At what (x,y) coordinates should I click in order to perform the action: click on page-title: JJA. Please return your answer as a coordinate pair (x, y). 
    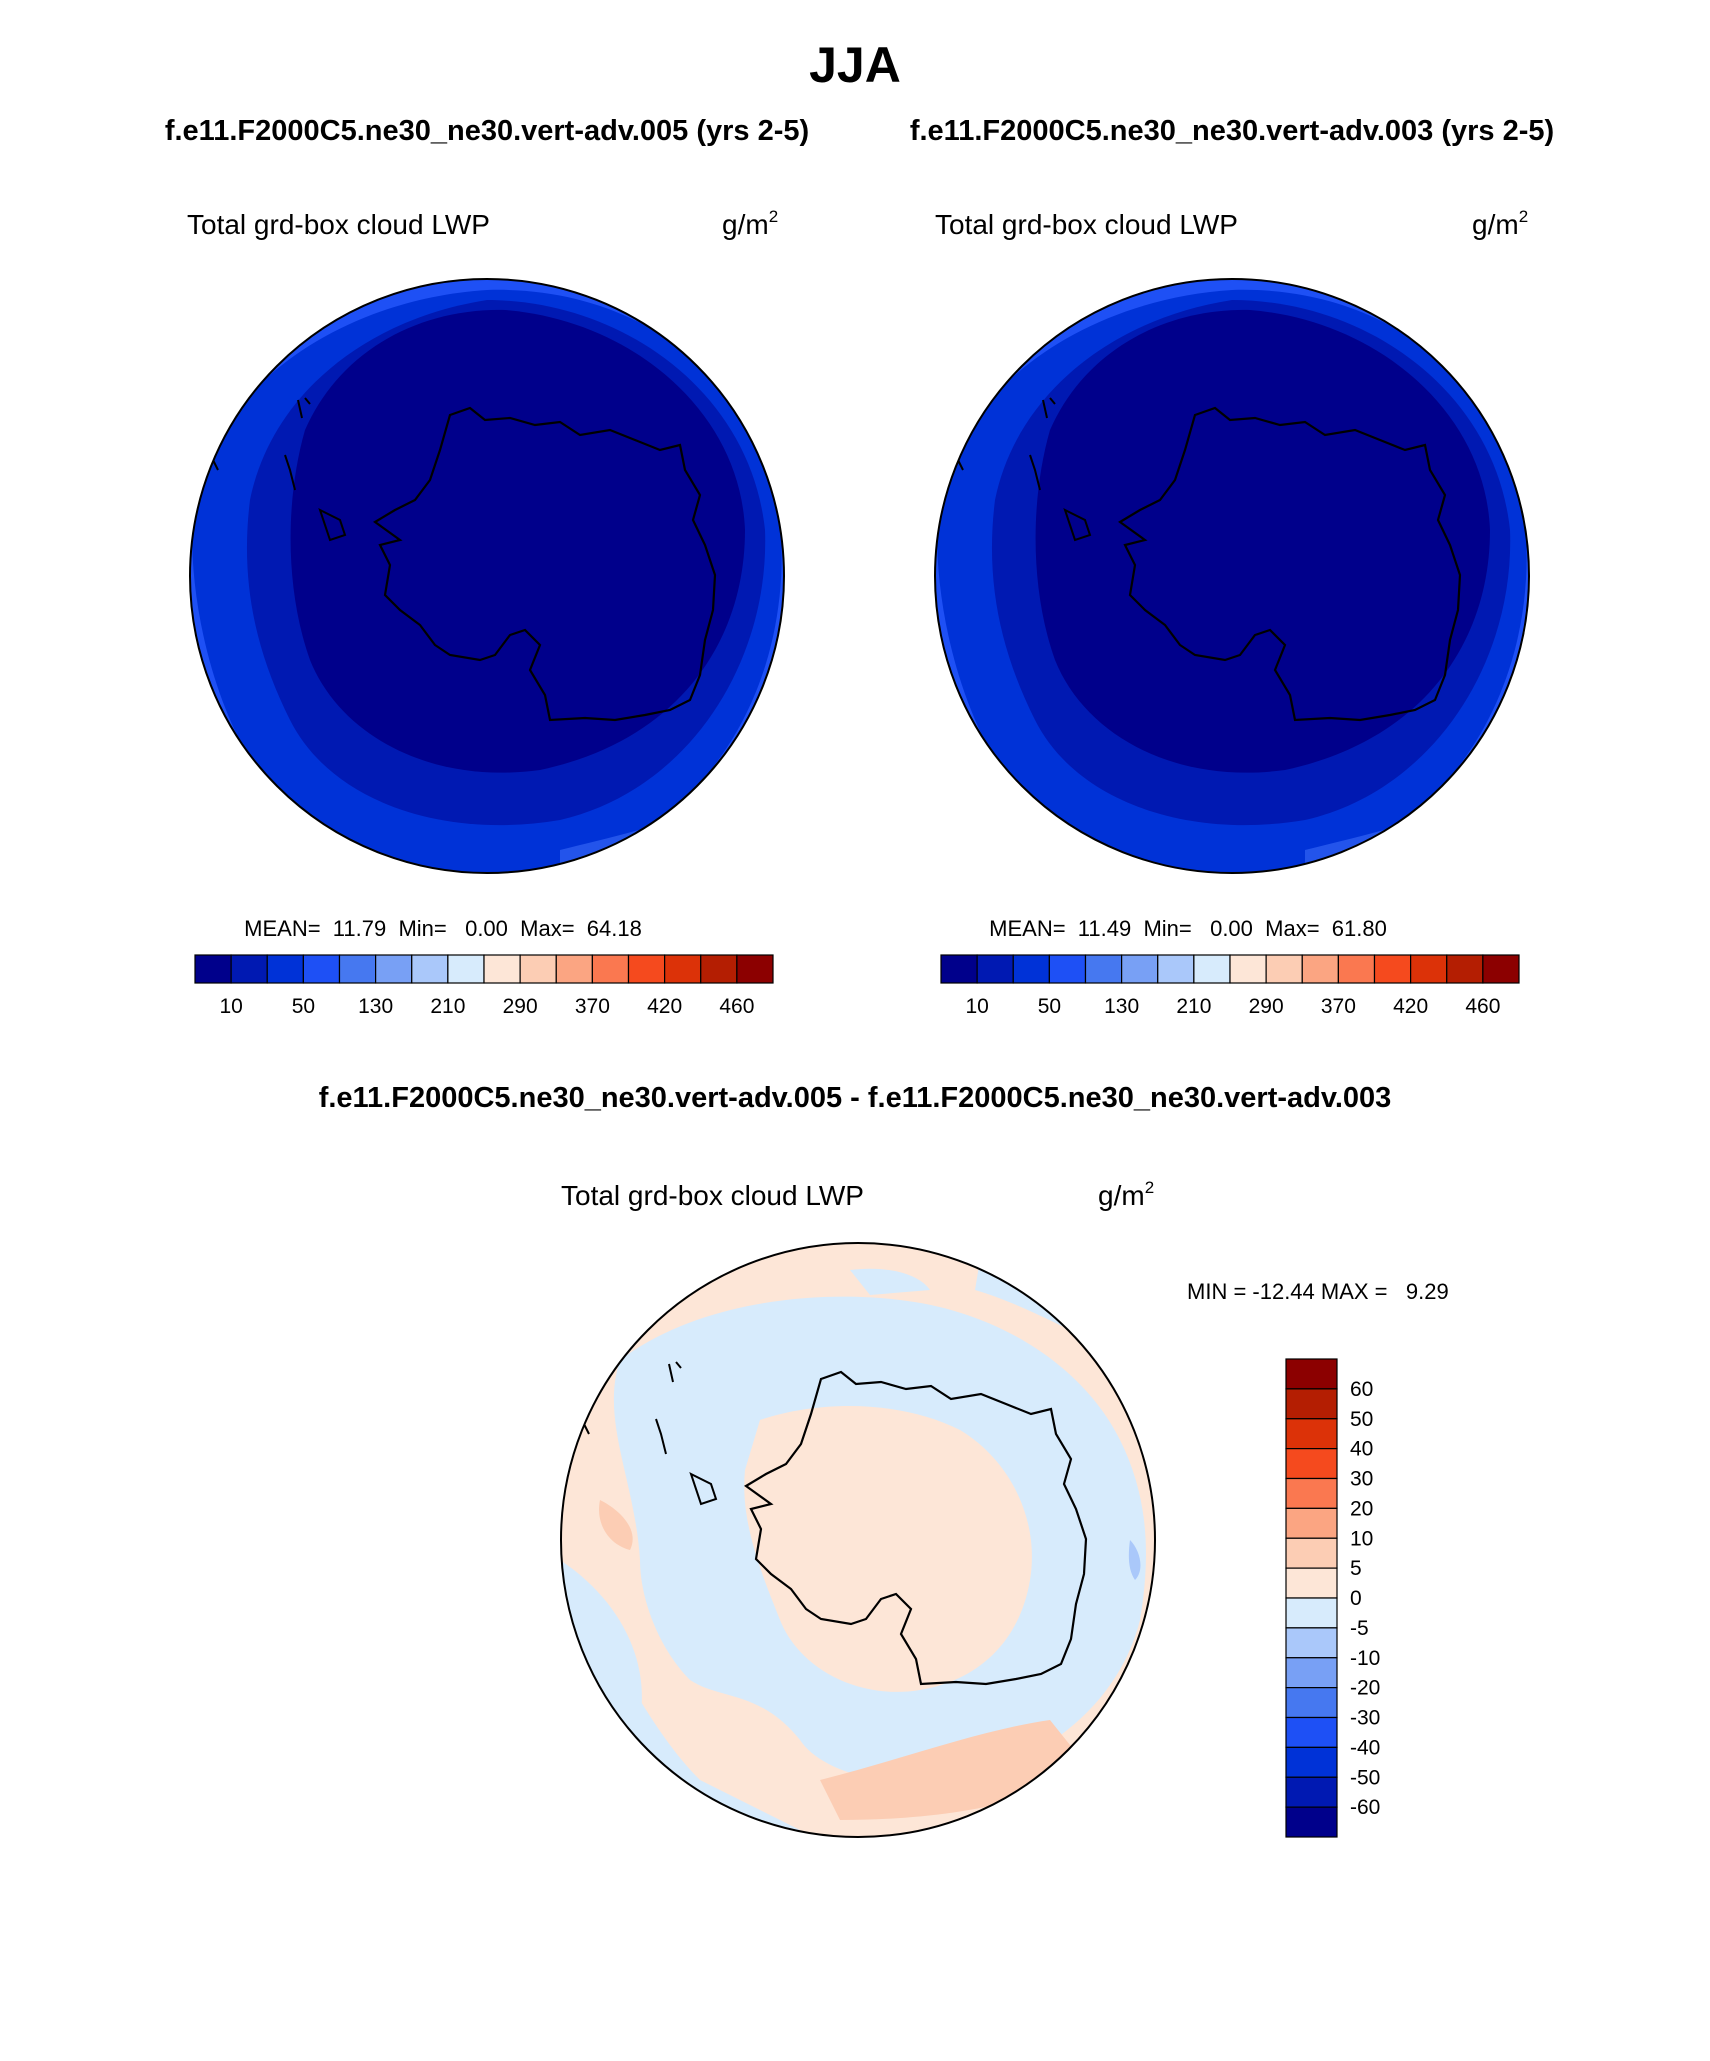
    Looking at the image, I should click on (855, 65).